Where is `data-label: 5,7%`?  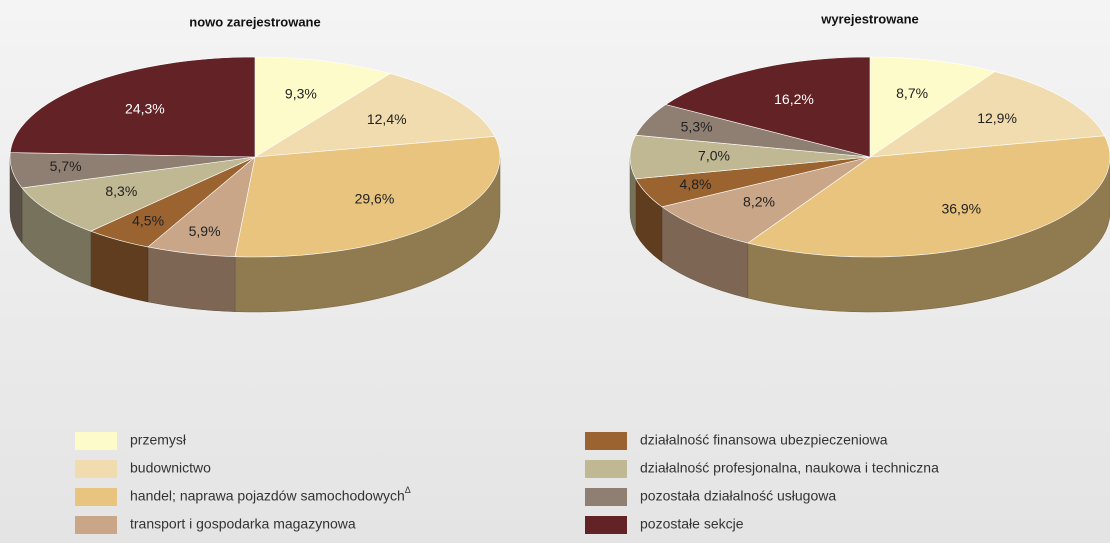 data-label: 5,7% is located at coordinates (66, 166).